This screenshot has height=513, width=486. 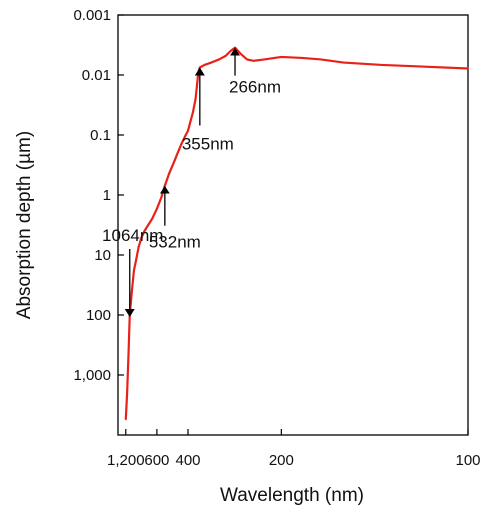 I want to click on y-tick-label: 0.1, so click(x=100, y=135).